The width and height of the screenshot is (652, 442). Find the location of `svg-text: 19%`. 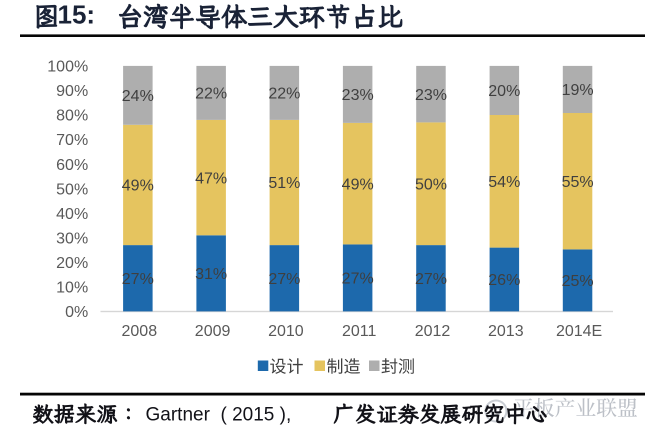

svg-text: 19% is located at coordinates (578, 90).